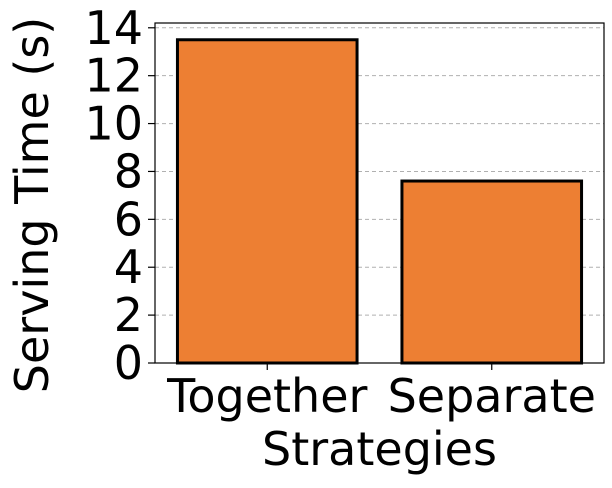 This screenshot has height=488, width=612. What do you see at coordinates (492, 396) in the screenshot?
I see `x-tick-label-separate: Separate` at bounding box center [492, 396].